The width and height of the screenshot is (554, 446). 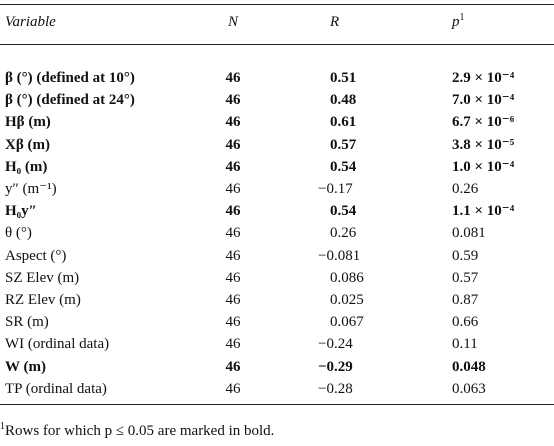 I want to click on value-cell: 0.61, so click(x=343, y=122).